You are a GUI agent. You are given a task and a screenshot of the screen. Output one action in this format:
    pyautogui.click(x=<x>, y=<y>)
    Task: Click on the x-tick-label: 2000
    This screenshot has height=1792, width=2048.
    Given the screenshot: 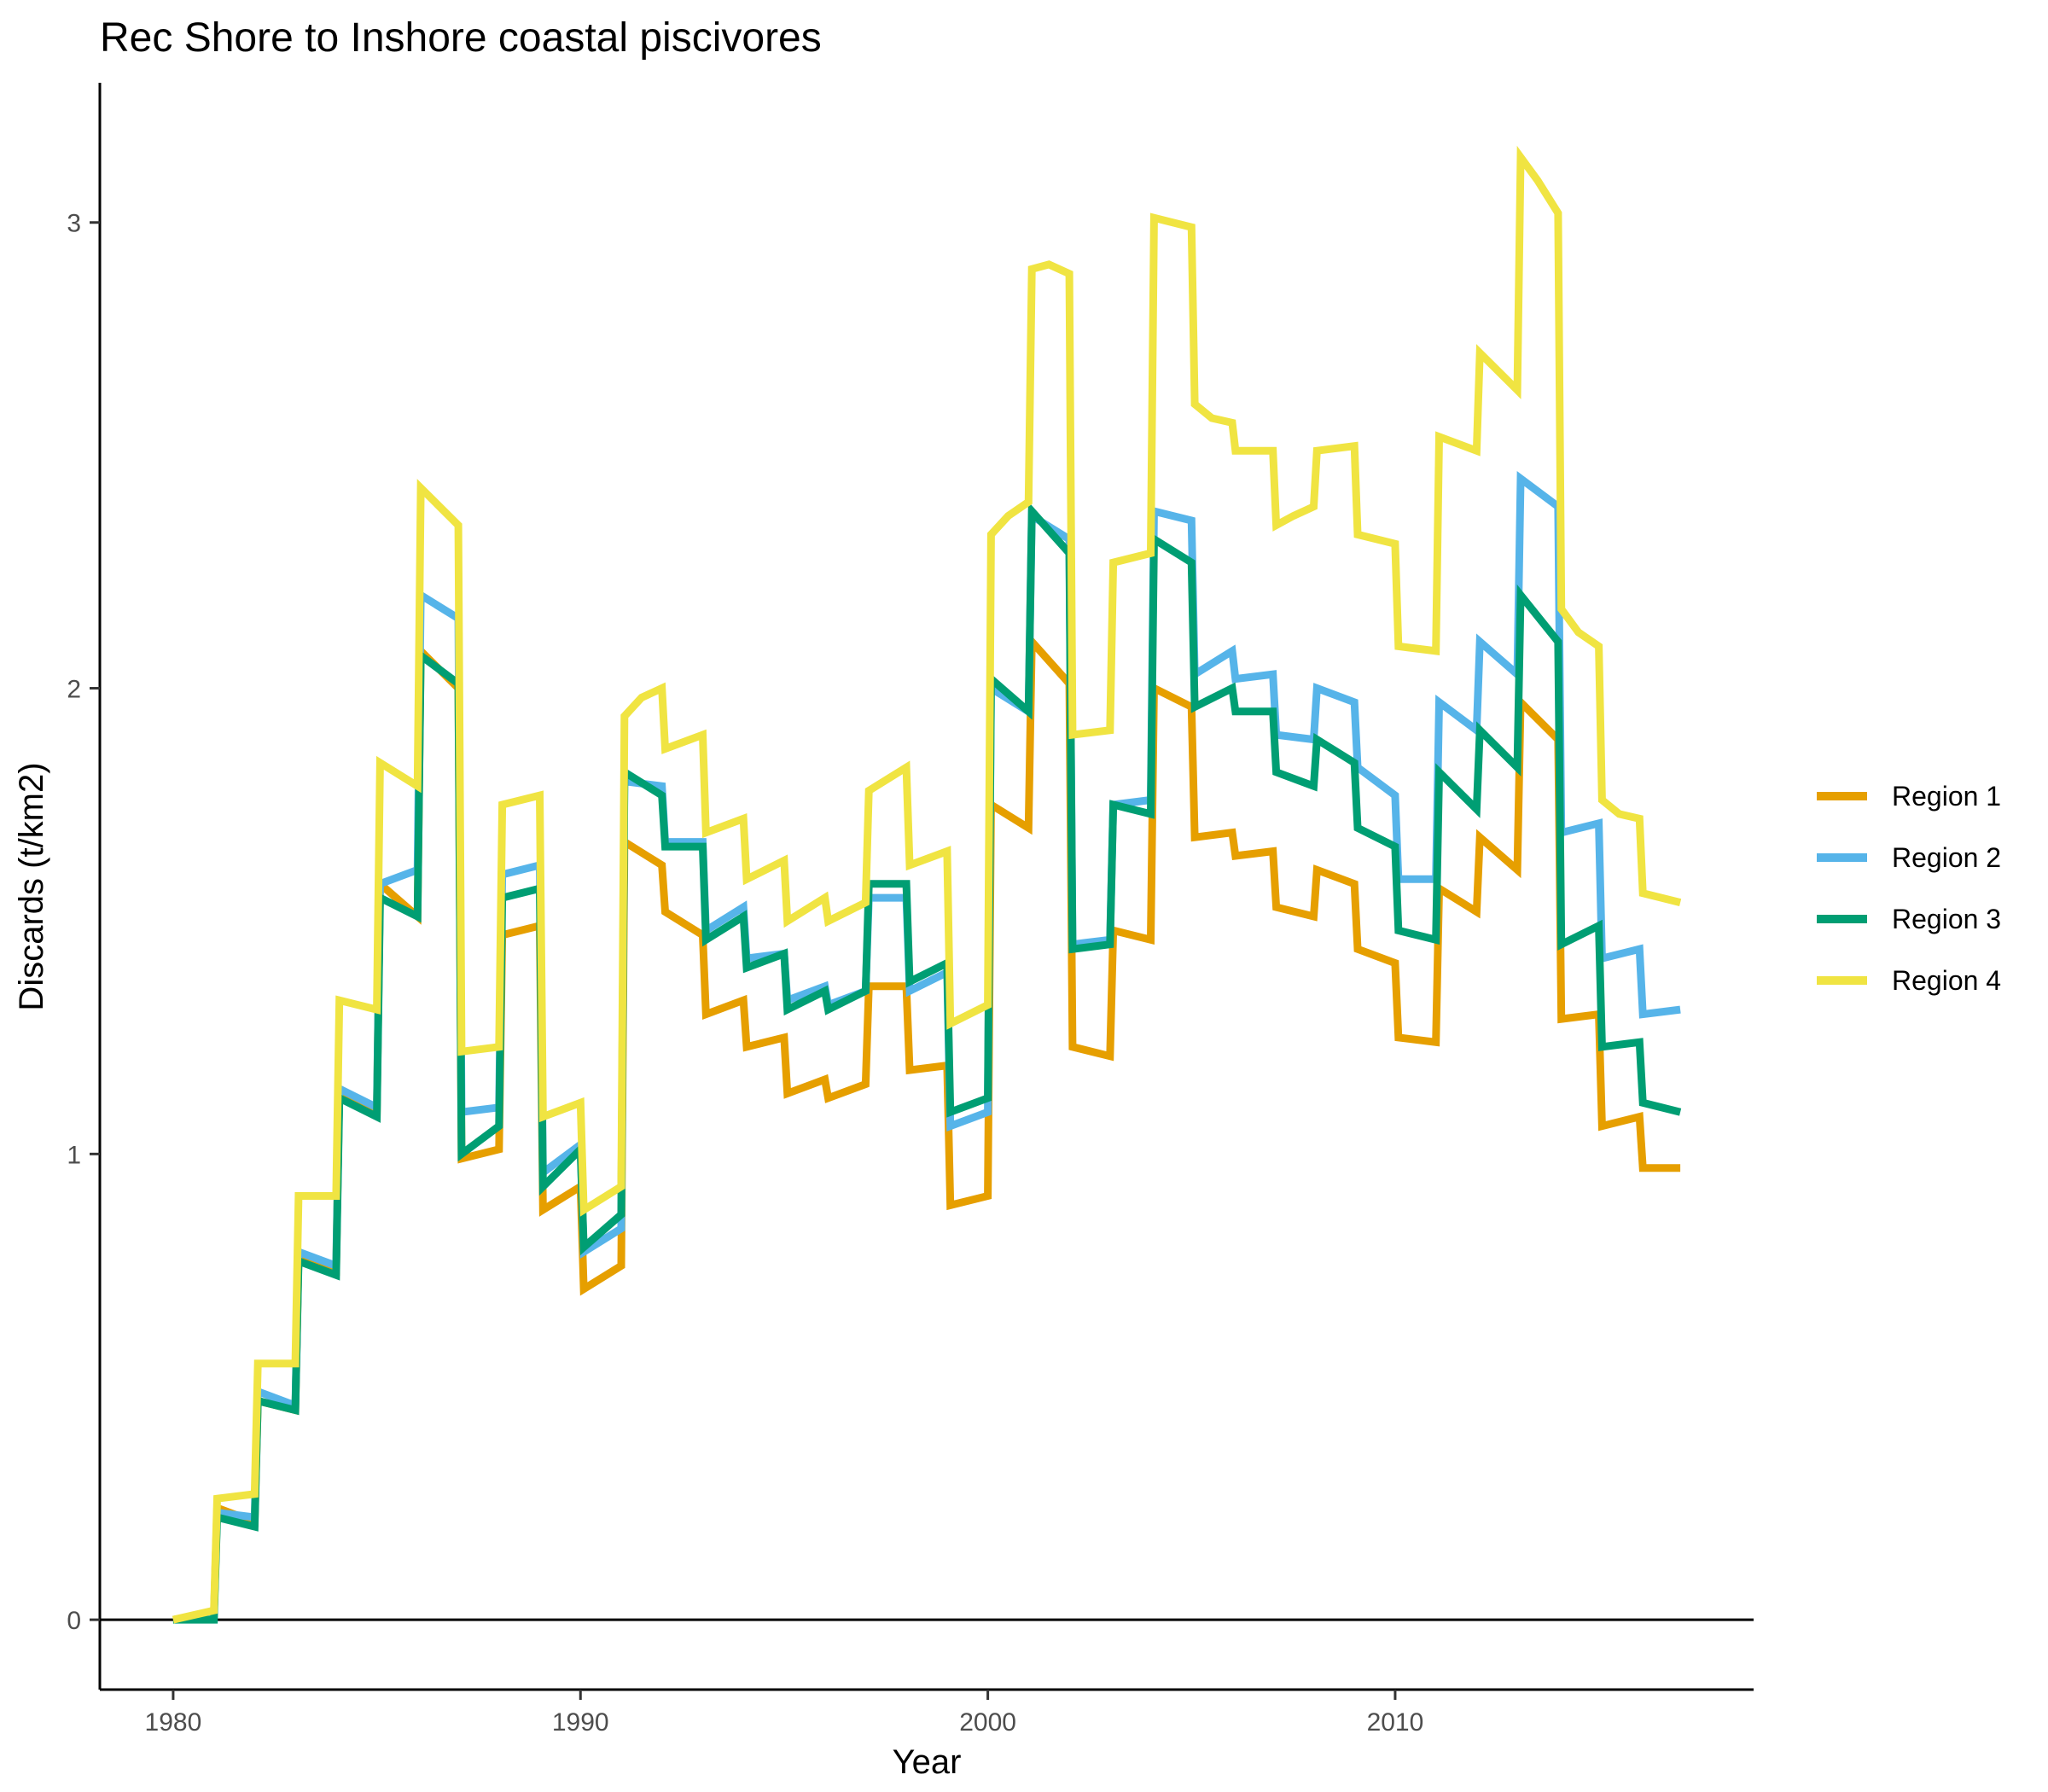 What is the action you would take?
    pyautogui.click(x=988, y=1722)
    